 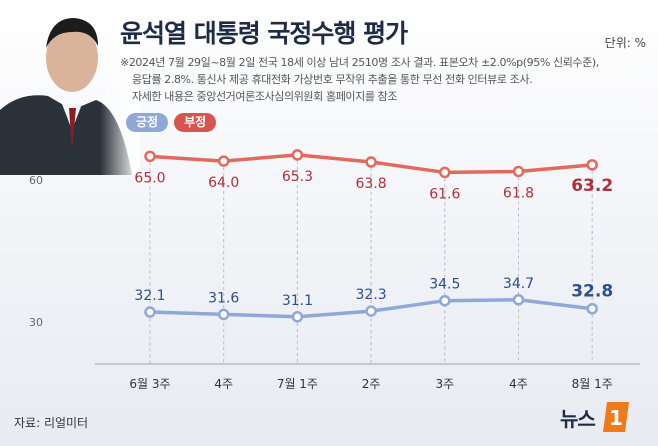 What do you see at coordinates (625, 43) in the screenshot?
I see `unit-label: 단위: %` at bounding box center [625, 43].